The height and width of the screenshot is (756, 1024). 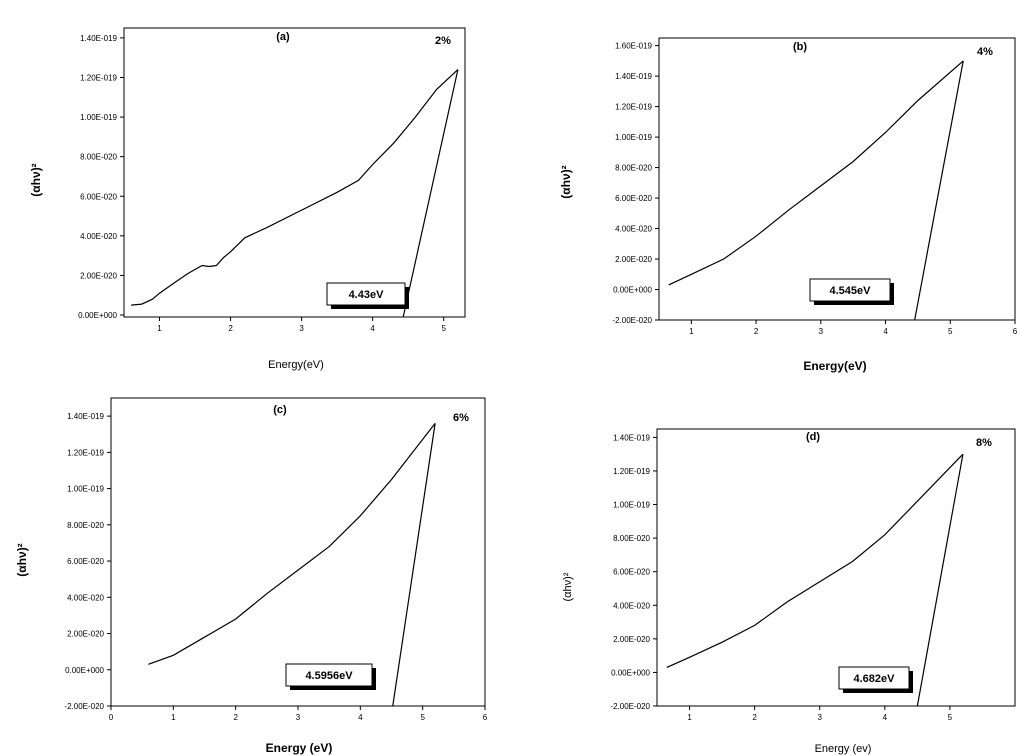 I want to click on x-axis-title: Energy (ev), so click(x=843, y=749).